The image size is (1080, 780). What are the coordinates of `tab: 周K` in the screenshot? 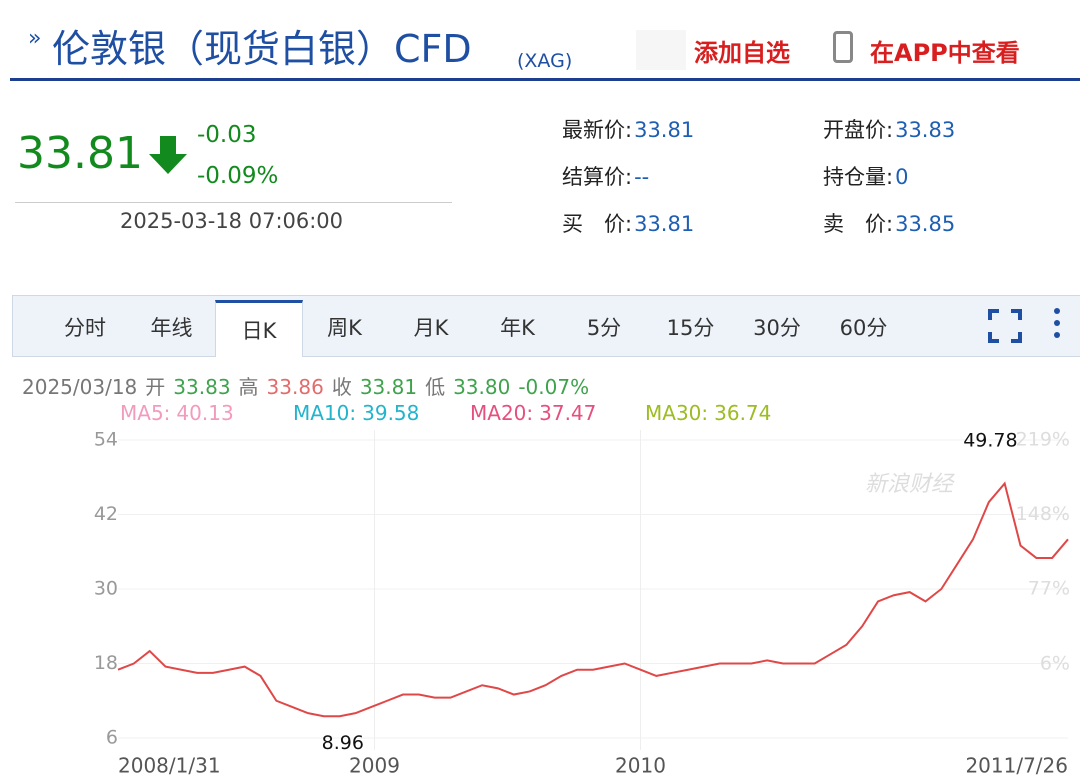 It's located at (344, 328).